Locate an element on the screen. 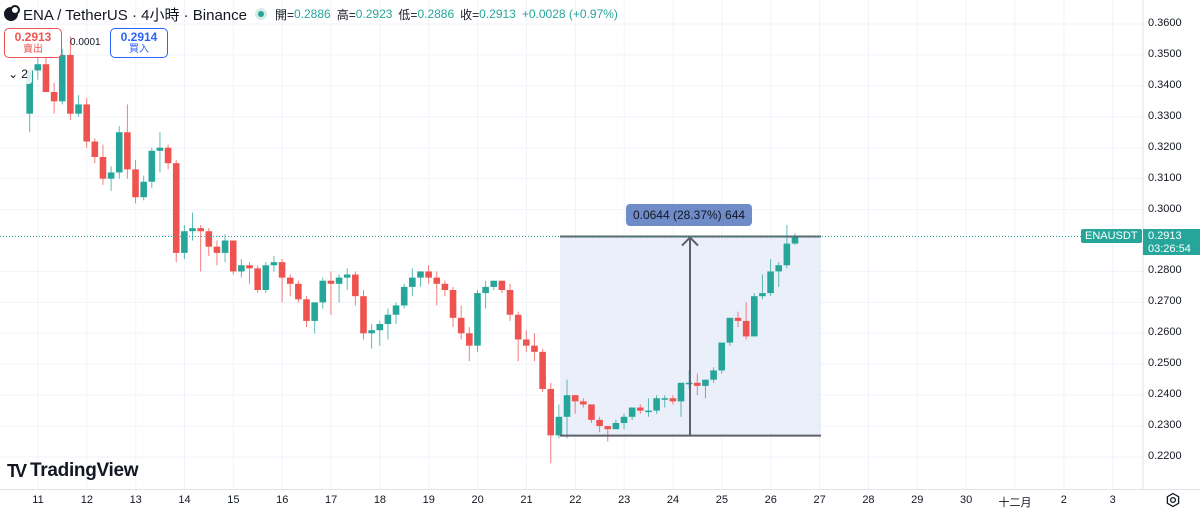  price-tick-label: 0.2800 is located at coordinates (1165, 270).